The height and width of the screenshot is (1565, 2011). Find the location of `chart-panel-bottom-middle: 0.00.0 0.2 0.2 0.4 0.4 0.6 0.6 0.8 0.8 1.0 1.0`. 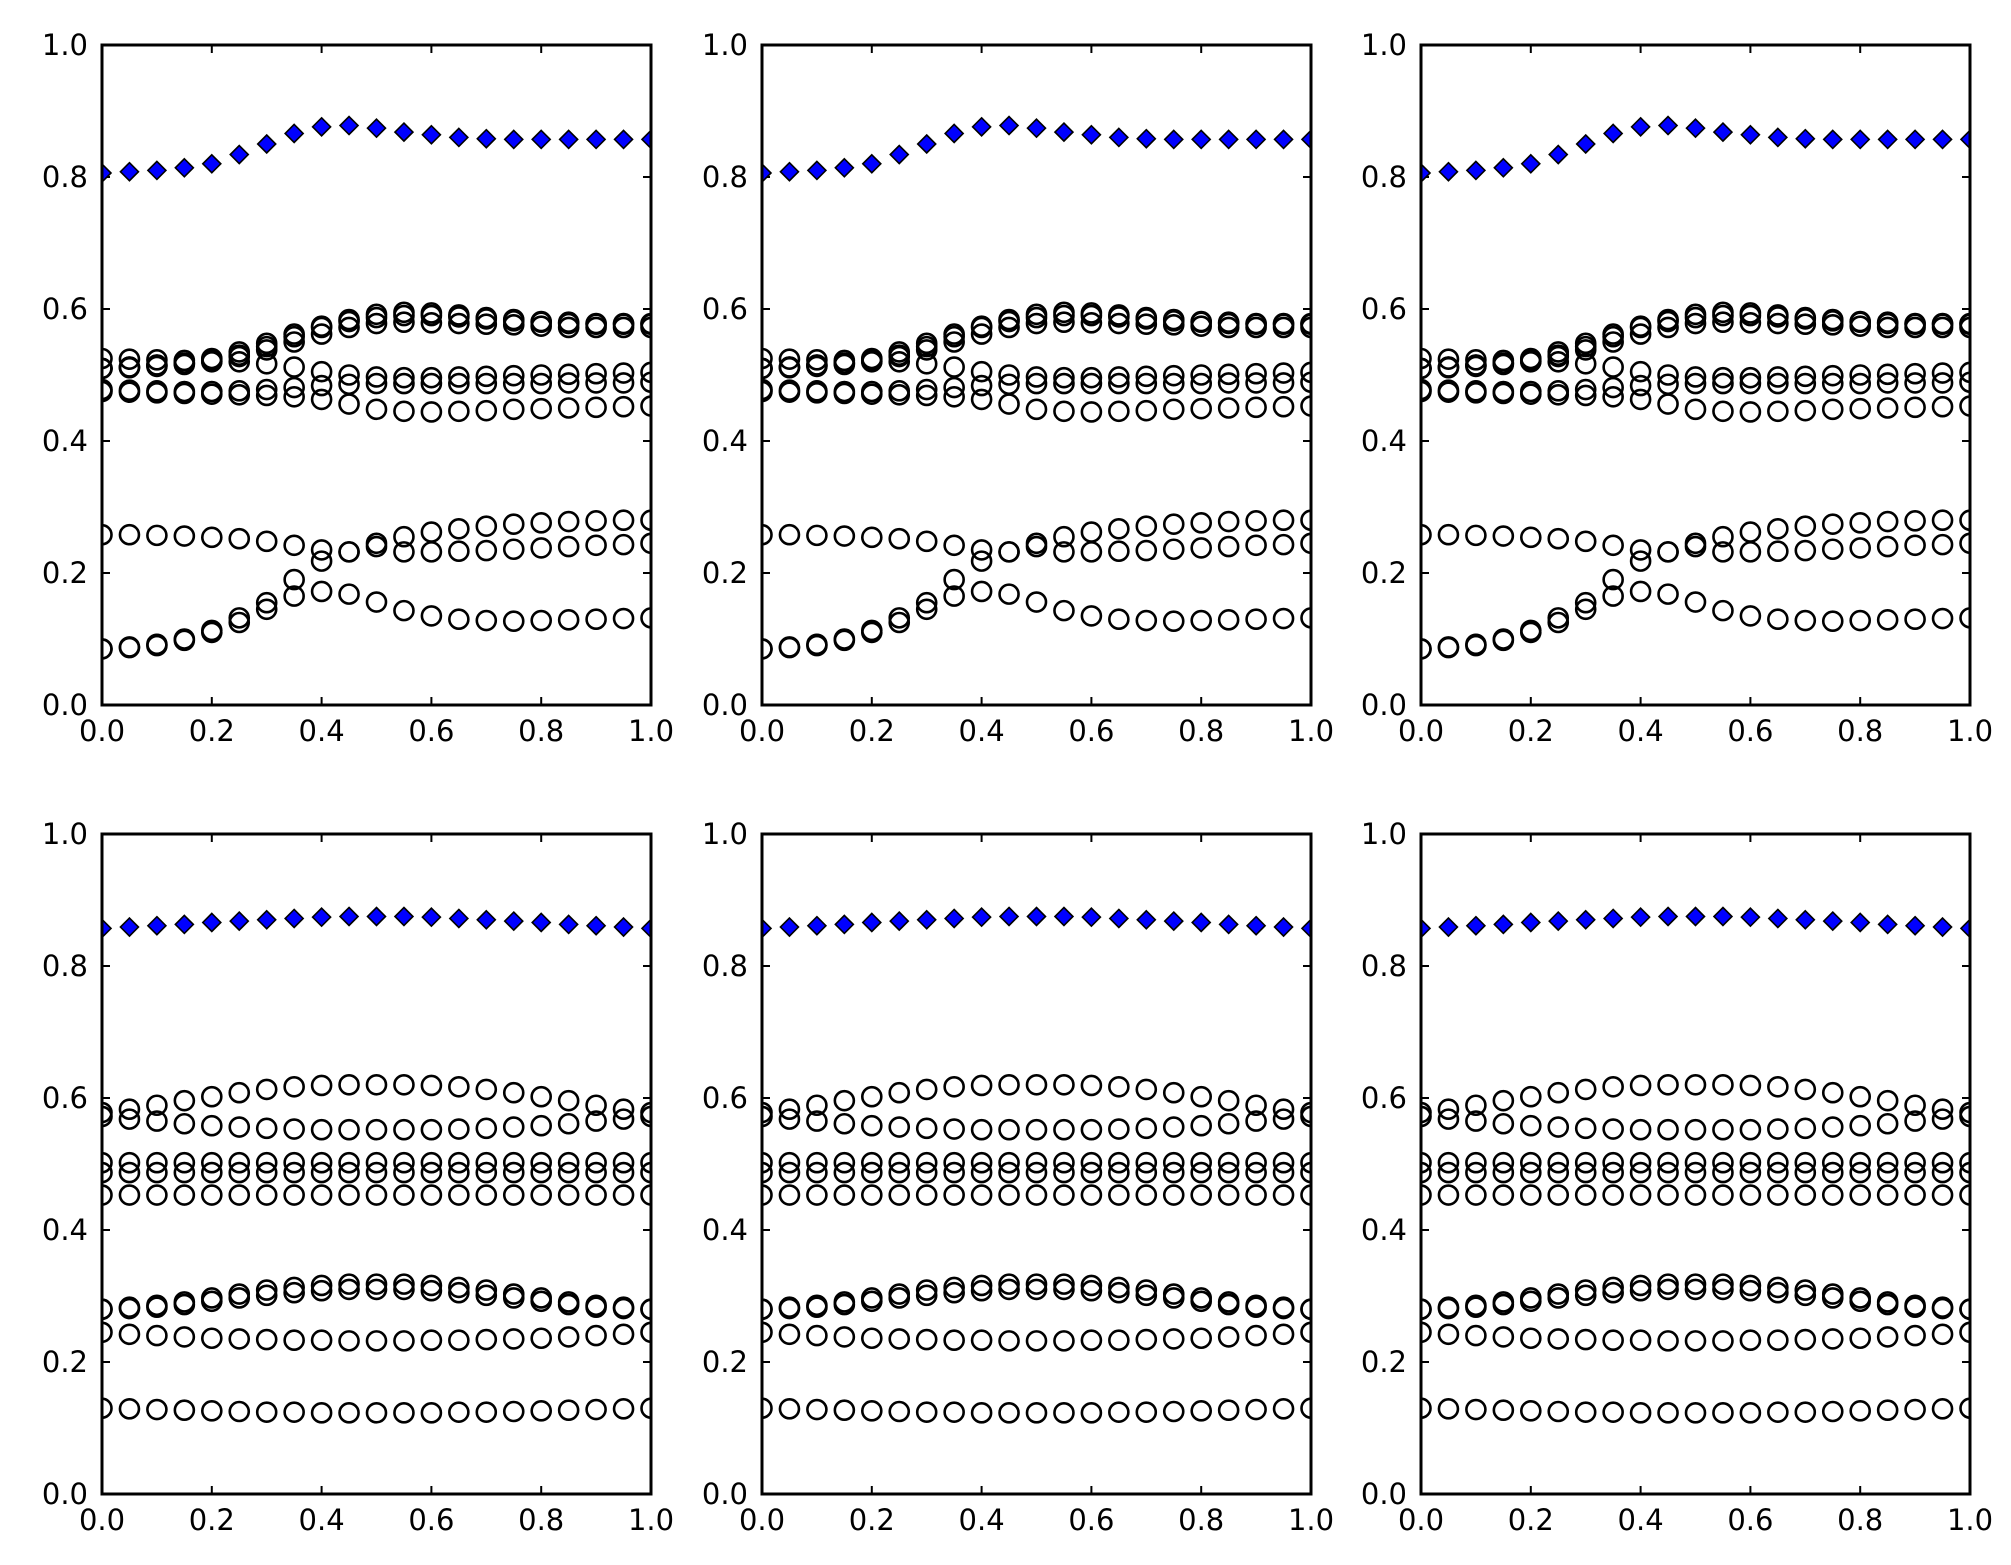

chart-panel-bottom-middle: 0.00.0 0.2 0.2 0.4 0.4 0.6 0.6 0.8 0.8 1.0 1.0 is located at coordinates (1018, 1177).